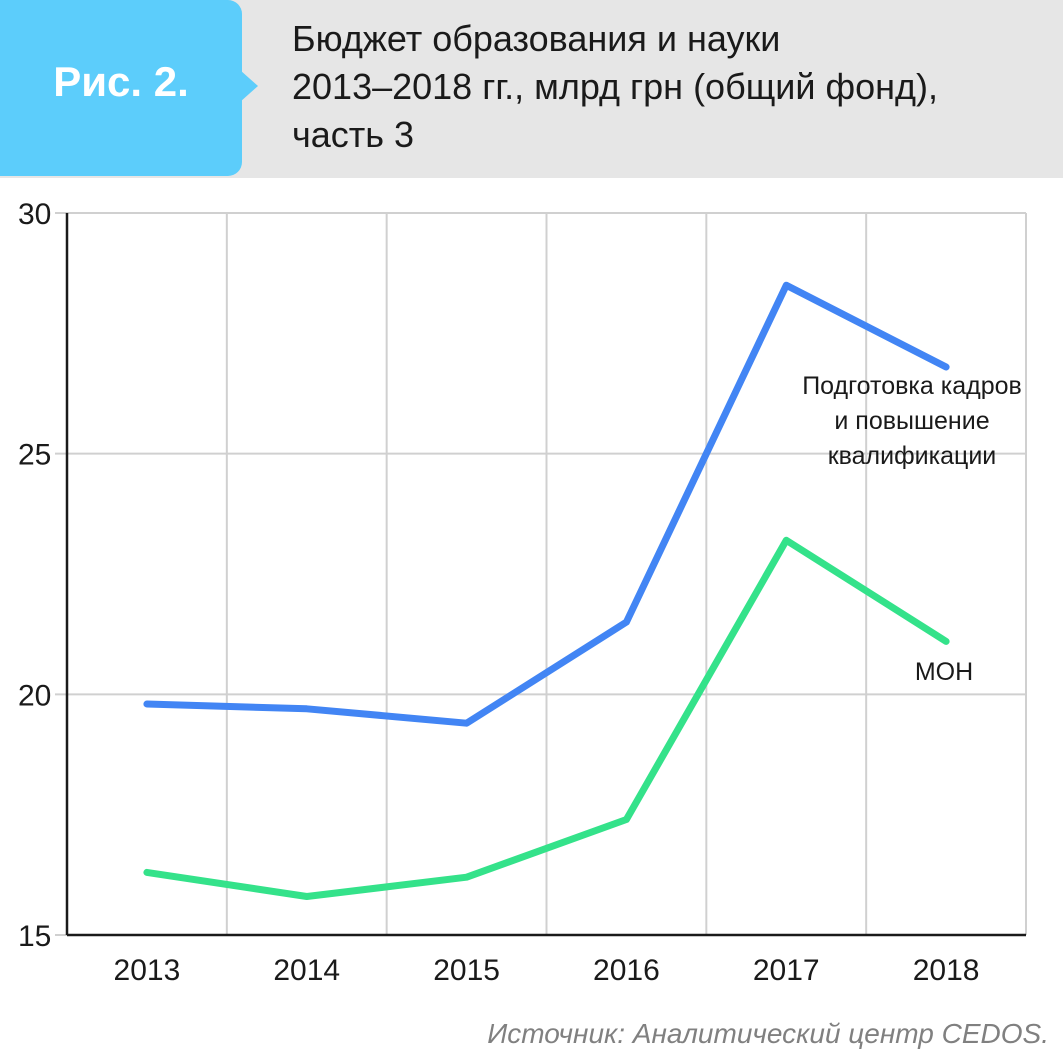 Image resolution: width=1063 pixels, height=1063 pixels. I want to click on figure-badge, so click(121, 88).